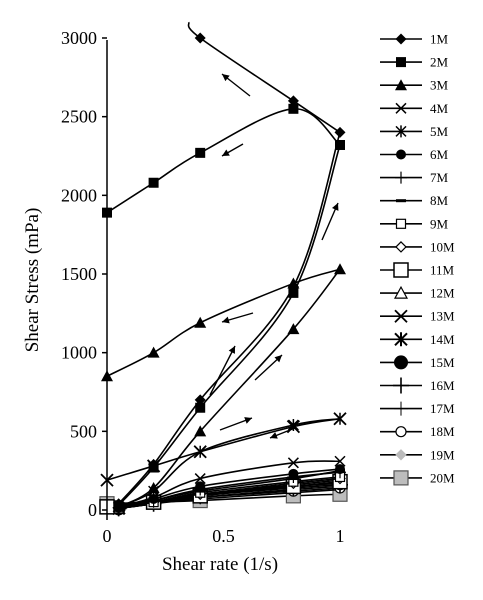 Image resolution: width=483 pixels, height=600 pixels. I want to click on legend-label: 7M, so click(439, 177).